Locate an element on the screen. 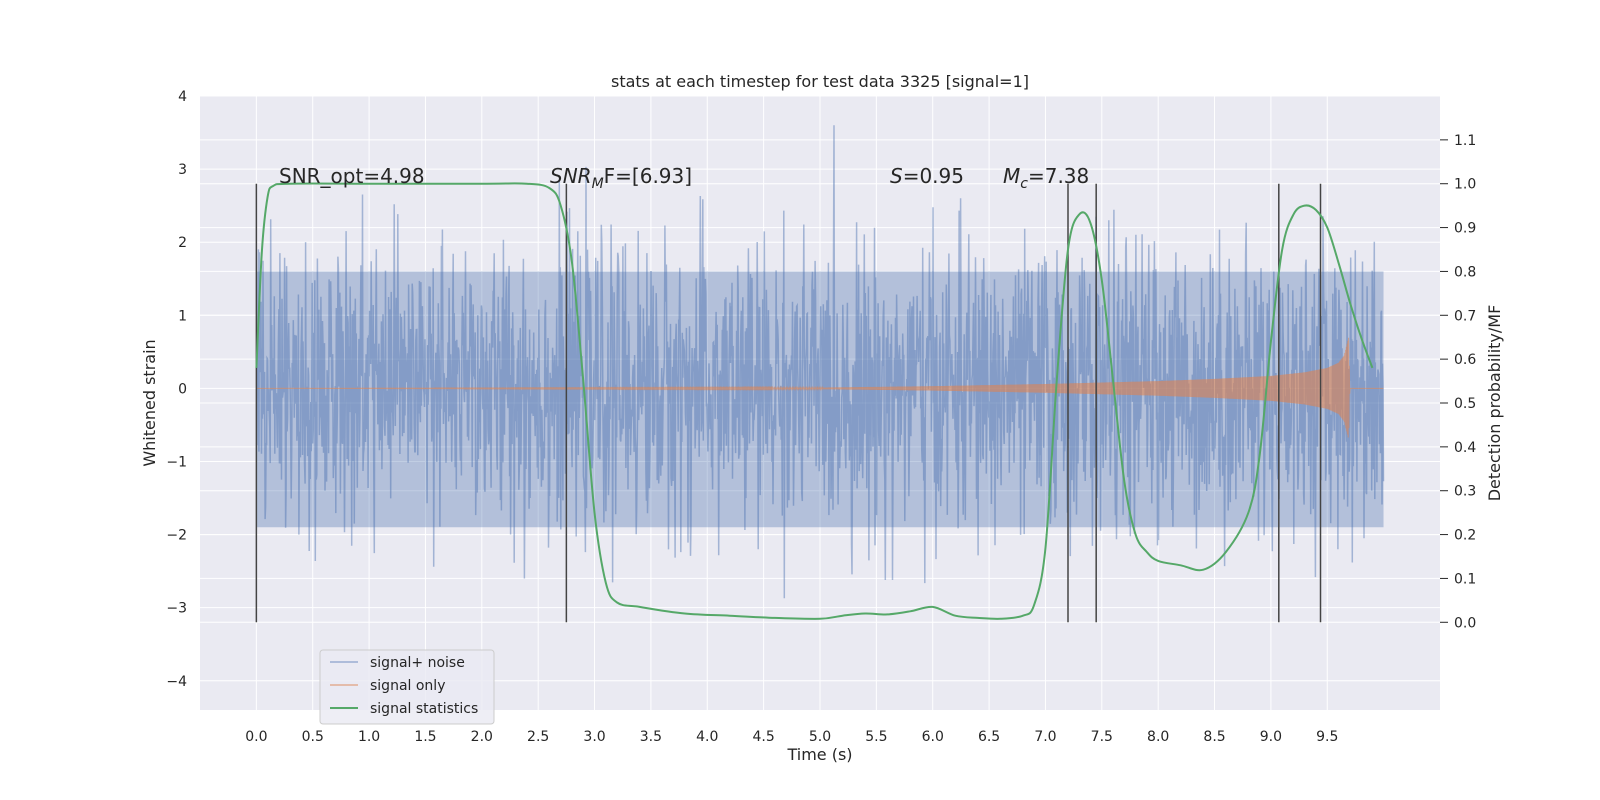 The width and height of the screenshot is (1600, 800). x-tick-label: 9.0 is located at coordinates (1271, 737).